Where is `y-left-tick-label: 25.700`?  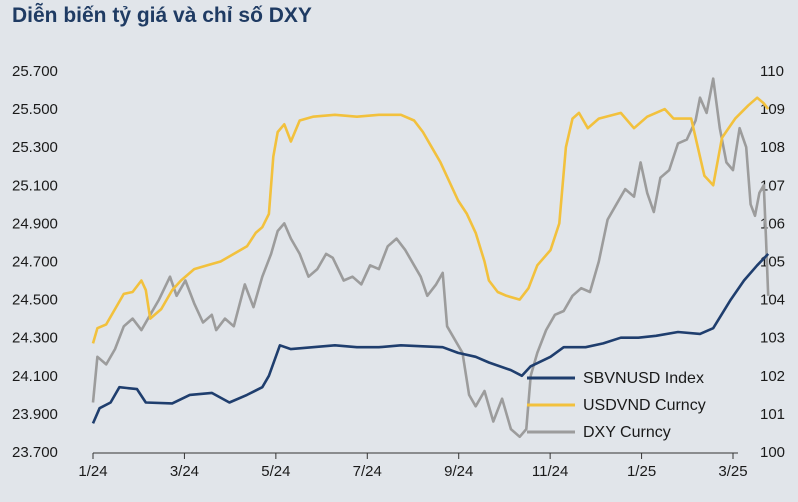 y-left-tick-label: 25.700 is located at coordinates (35, 71).